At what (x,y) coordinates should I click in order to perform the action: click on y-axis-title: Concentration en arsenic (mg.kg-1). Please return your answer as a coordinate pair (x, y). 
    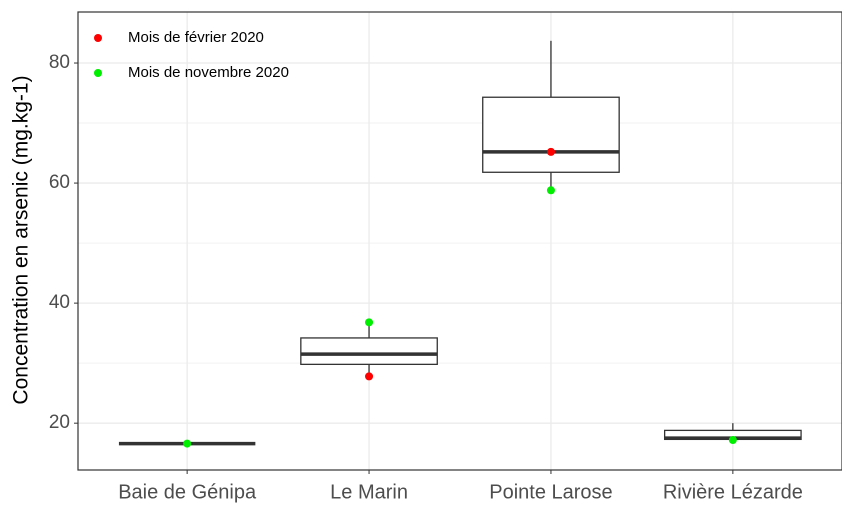
    Looking at the image, I should click on (21, 239).